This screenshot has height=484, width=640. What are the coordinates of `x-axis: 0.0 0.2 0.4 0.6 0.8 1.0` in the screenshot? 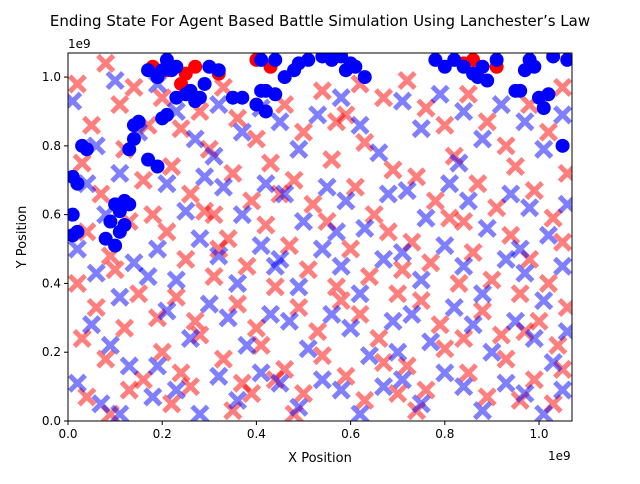 It's located at (303, 431).